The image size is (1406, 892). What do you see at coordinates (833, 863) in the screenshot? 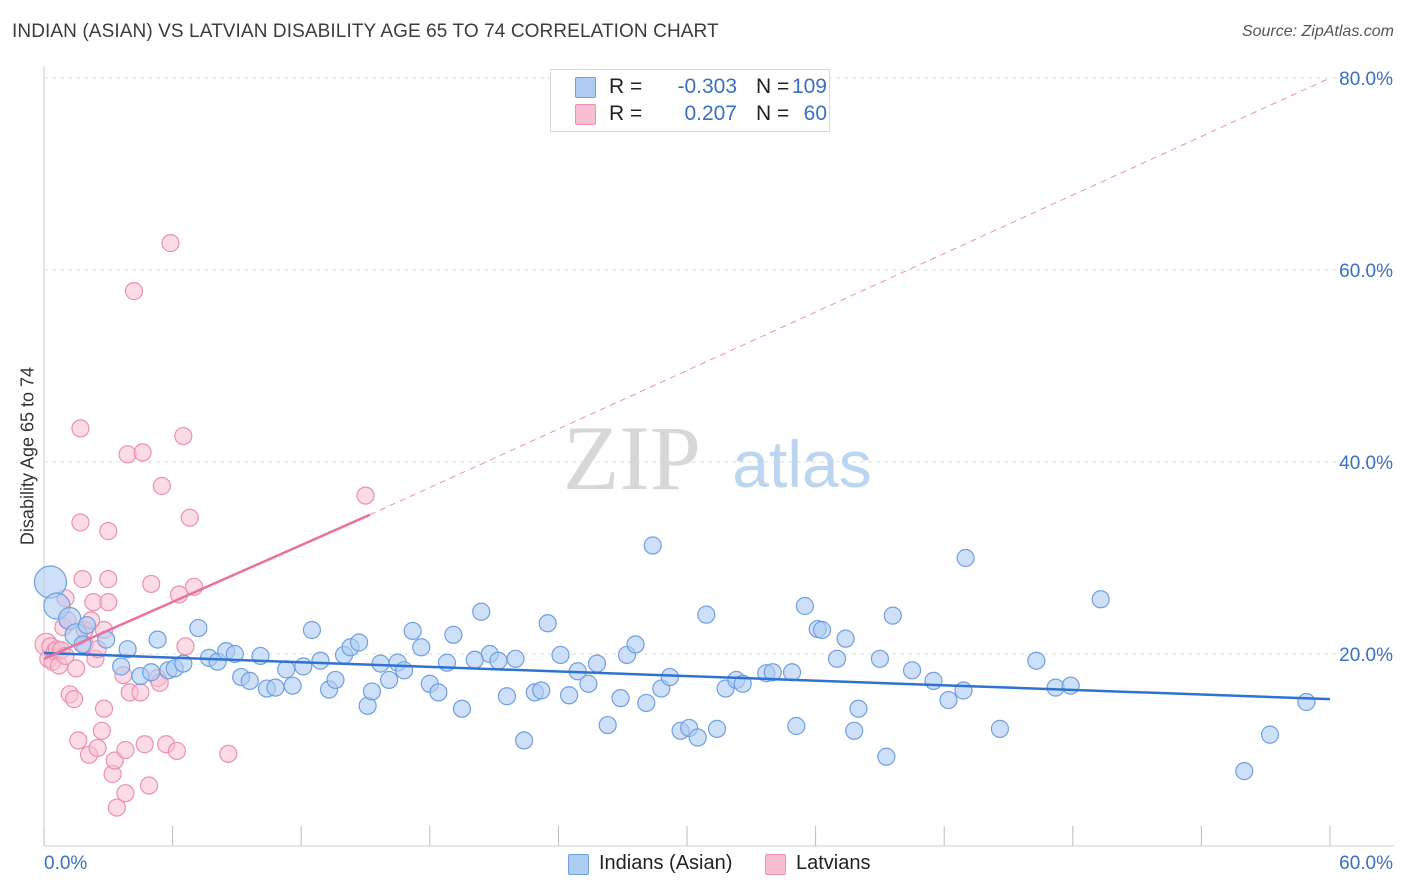
I see `bottom-legend-label: Latvians` at bounding box center [833, 863].